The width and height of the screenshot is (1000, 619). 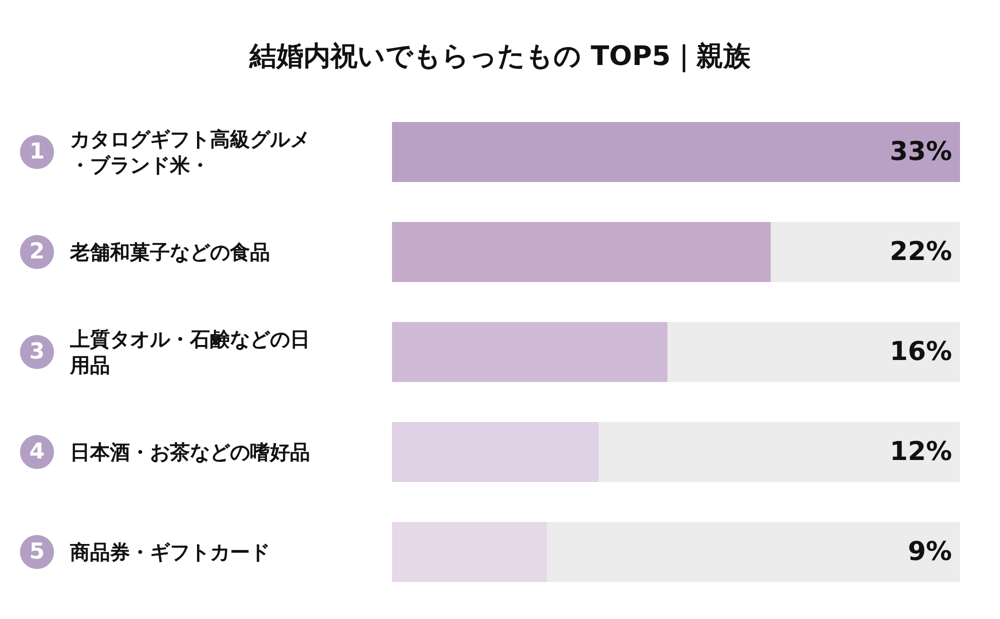 What do you see at coordinates (169, 552) in the screenshot?
I see `y-tick-label: 商品券・ギフトカード` at bounding box center [169, 552].